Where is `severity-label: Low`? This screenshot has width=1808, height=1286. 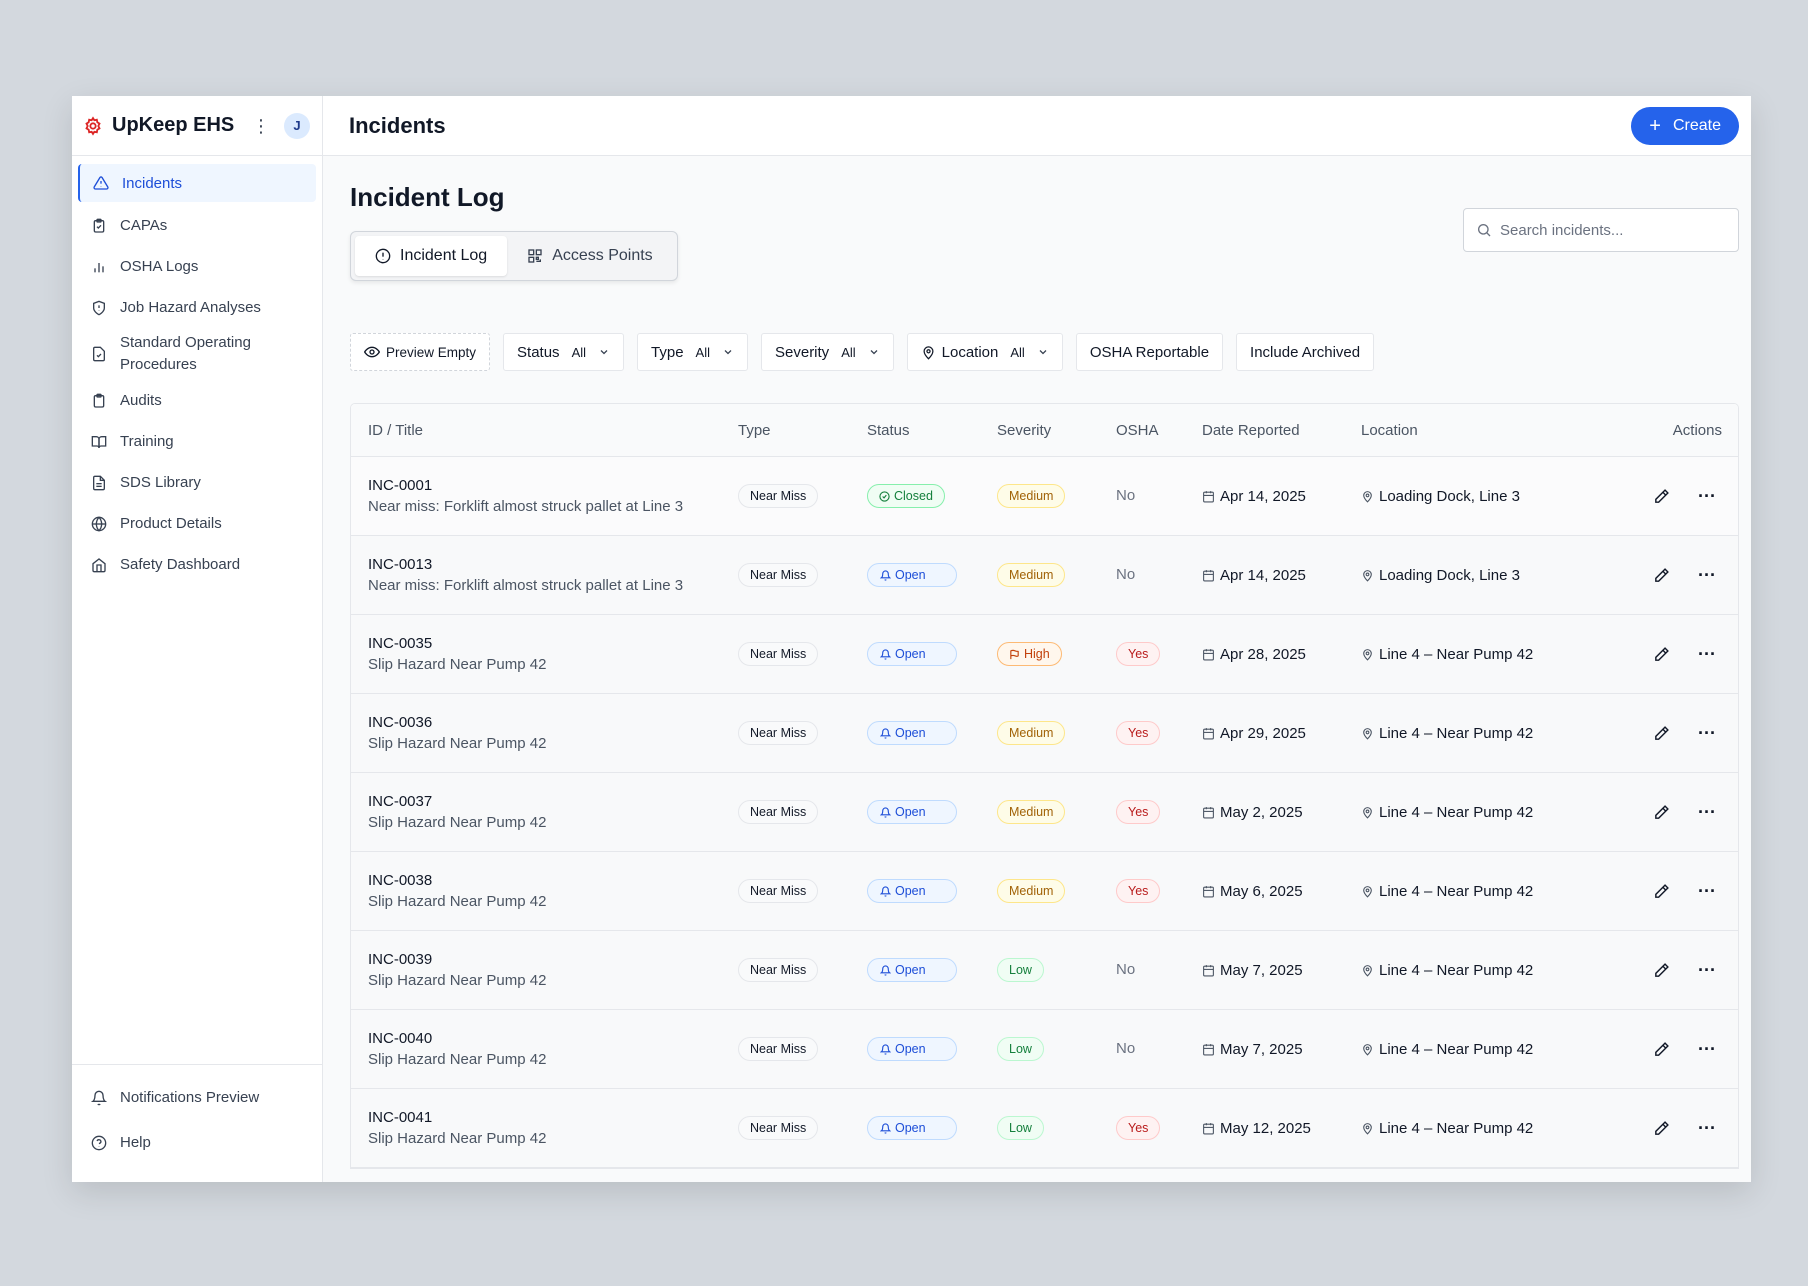
severity-label: Low is located at coordinates (1020, 1049).